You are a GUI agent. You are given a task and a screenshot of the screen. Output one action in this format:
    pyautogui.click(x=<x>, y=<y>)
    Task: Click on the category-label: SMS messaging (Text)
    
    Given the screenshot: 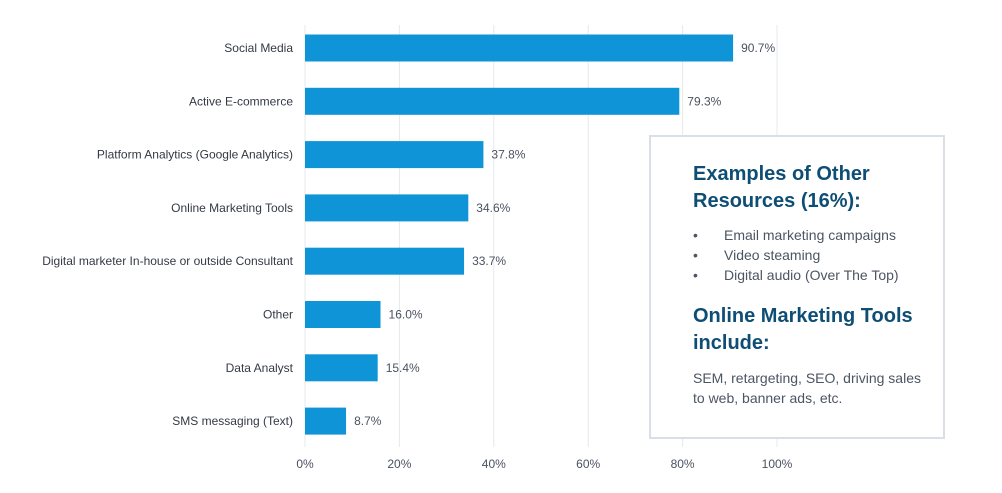 What is the action you would take?
    pyautogui.click(x=232, y=421)
    